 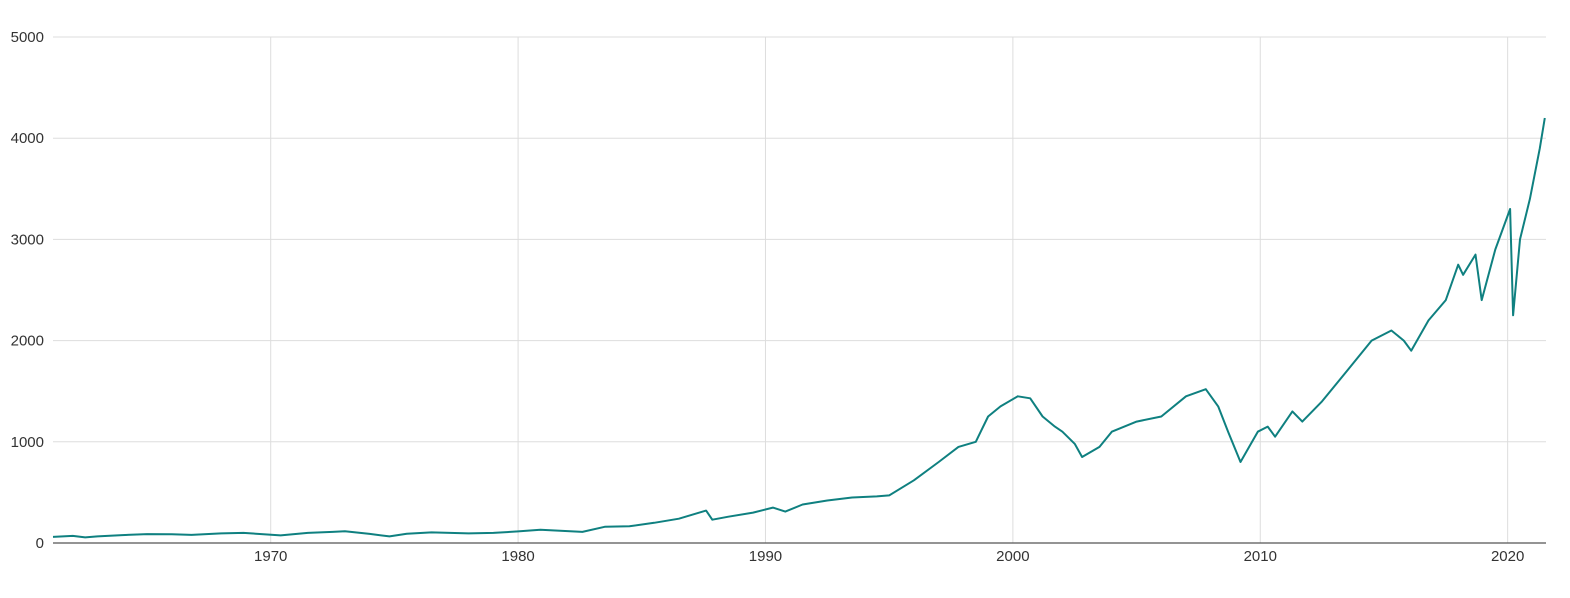 What do you see at coordinates (40, 543) in the screenshot?
I see `y-tick-label: 0` at bounding box center [40, 543].